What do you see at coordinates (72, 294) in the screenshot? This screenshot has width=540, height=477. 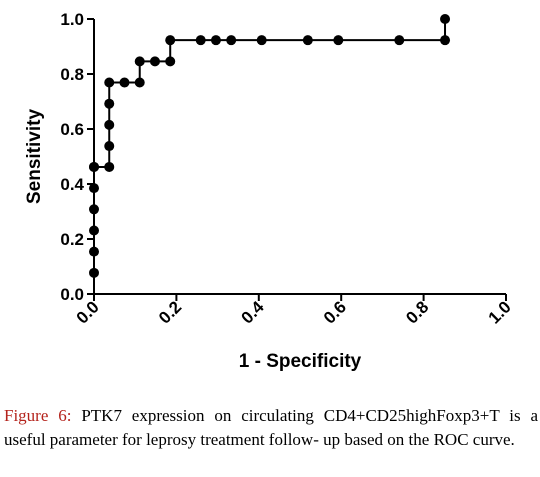 I see `y-tick-label: 0.0` at bounding box center [72, 294].